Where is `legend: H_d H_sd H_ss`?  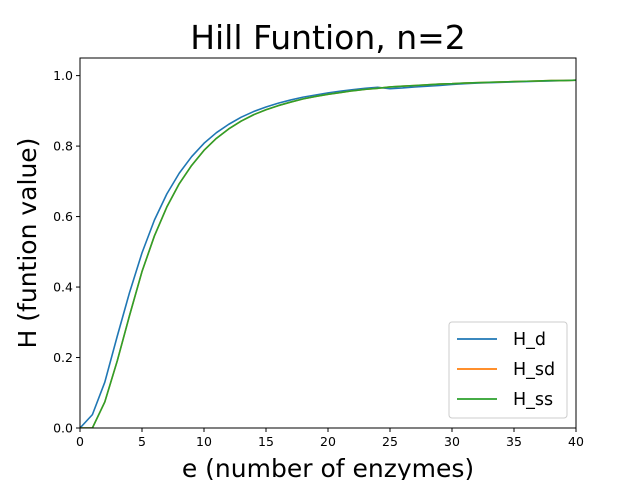 legend: H_d H_sd H_ss is located at coordinates (508, 370).